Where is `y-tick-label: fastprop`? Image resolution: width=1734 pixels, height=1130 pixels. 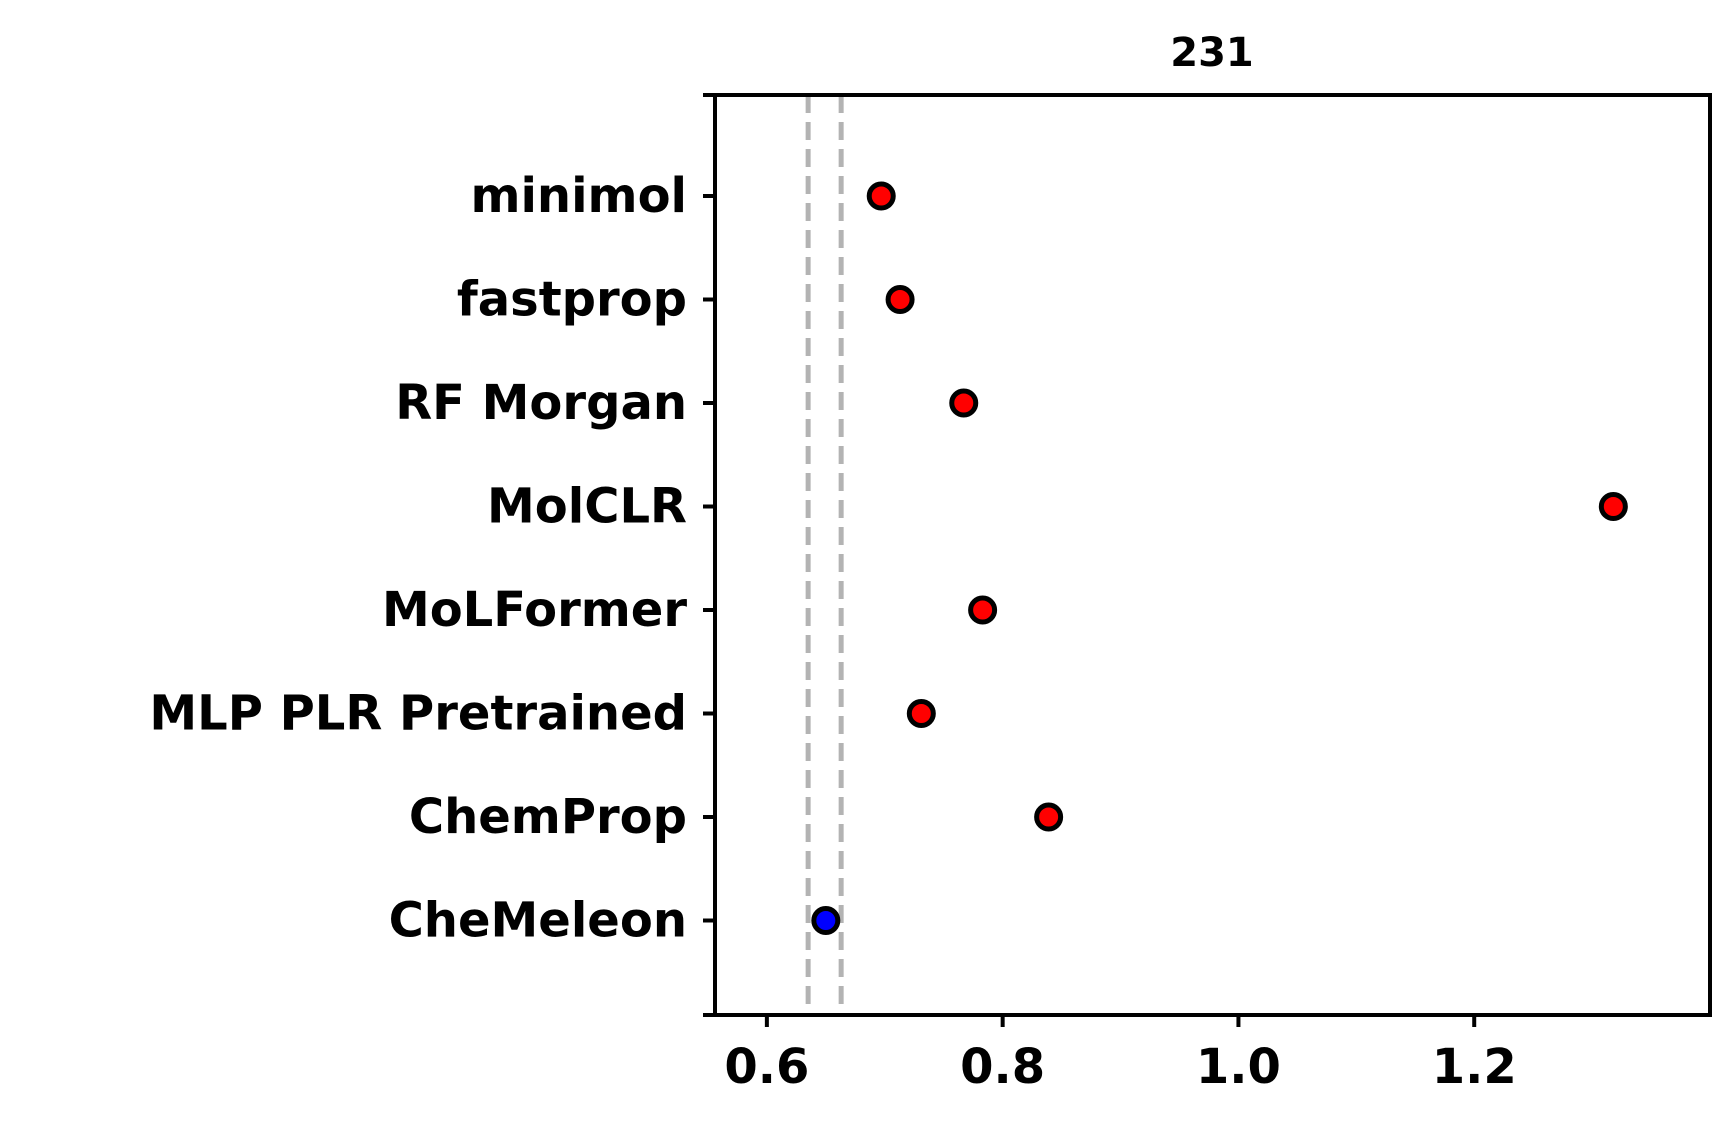 y-tick-label: fastprop is located at coordinates (572, 300).